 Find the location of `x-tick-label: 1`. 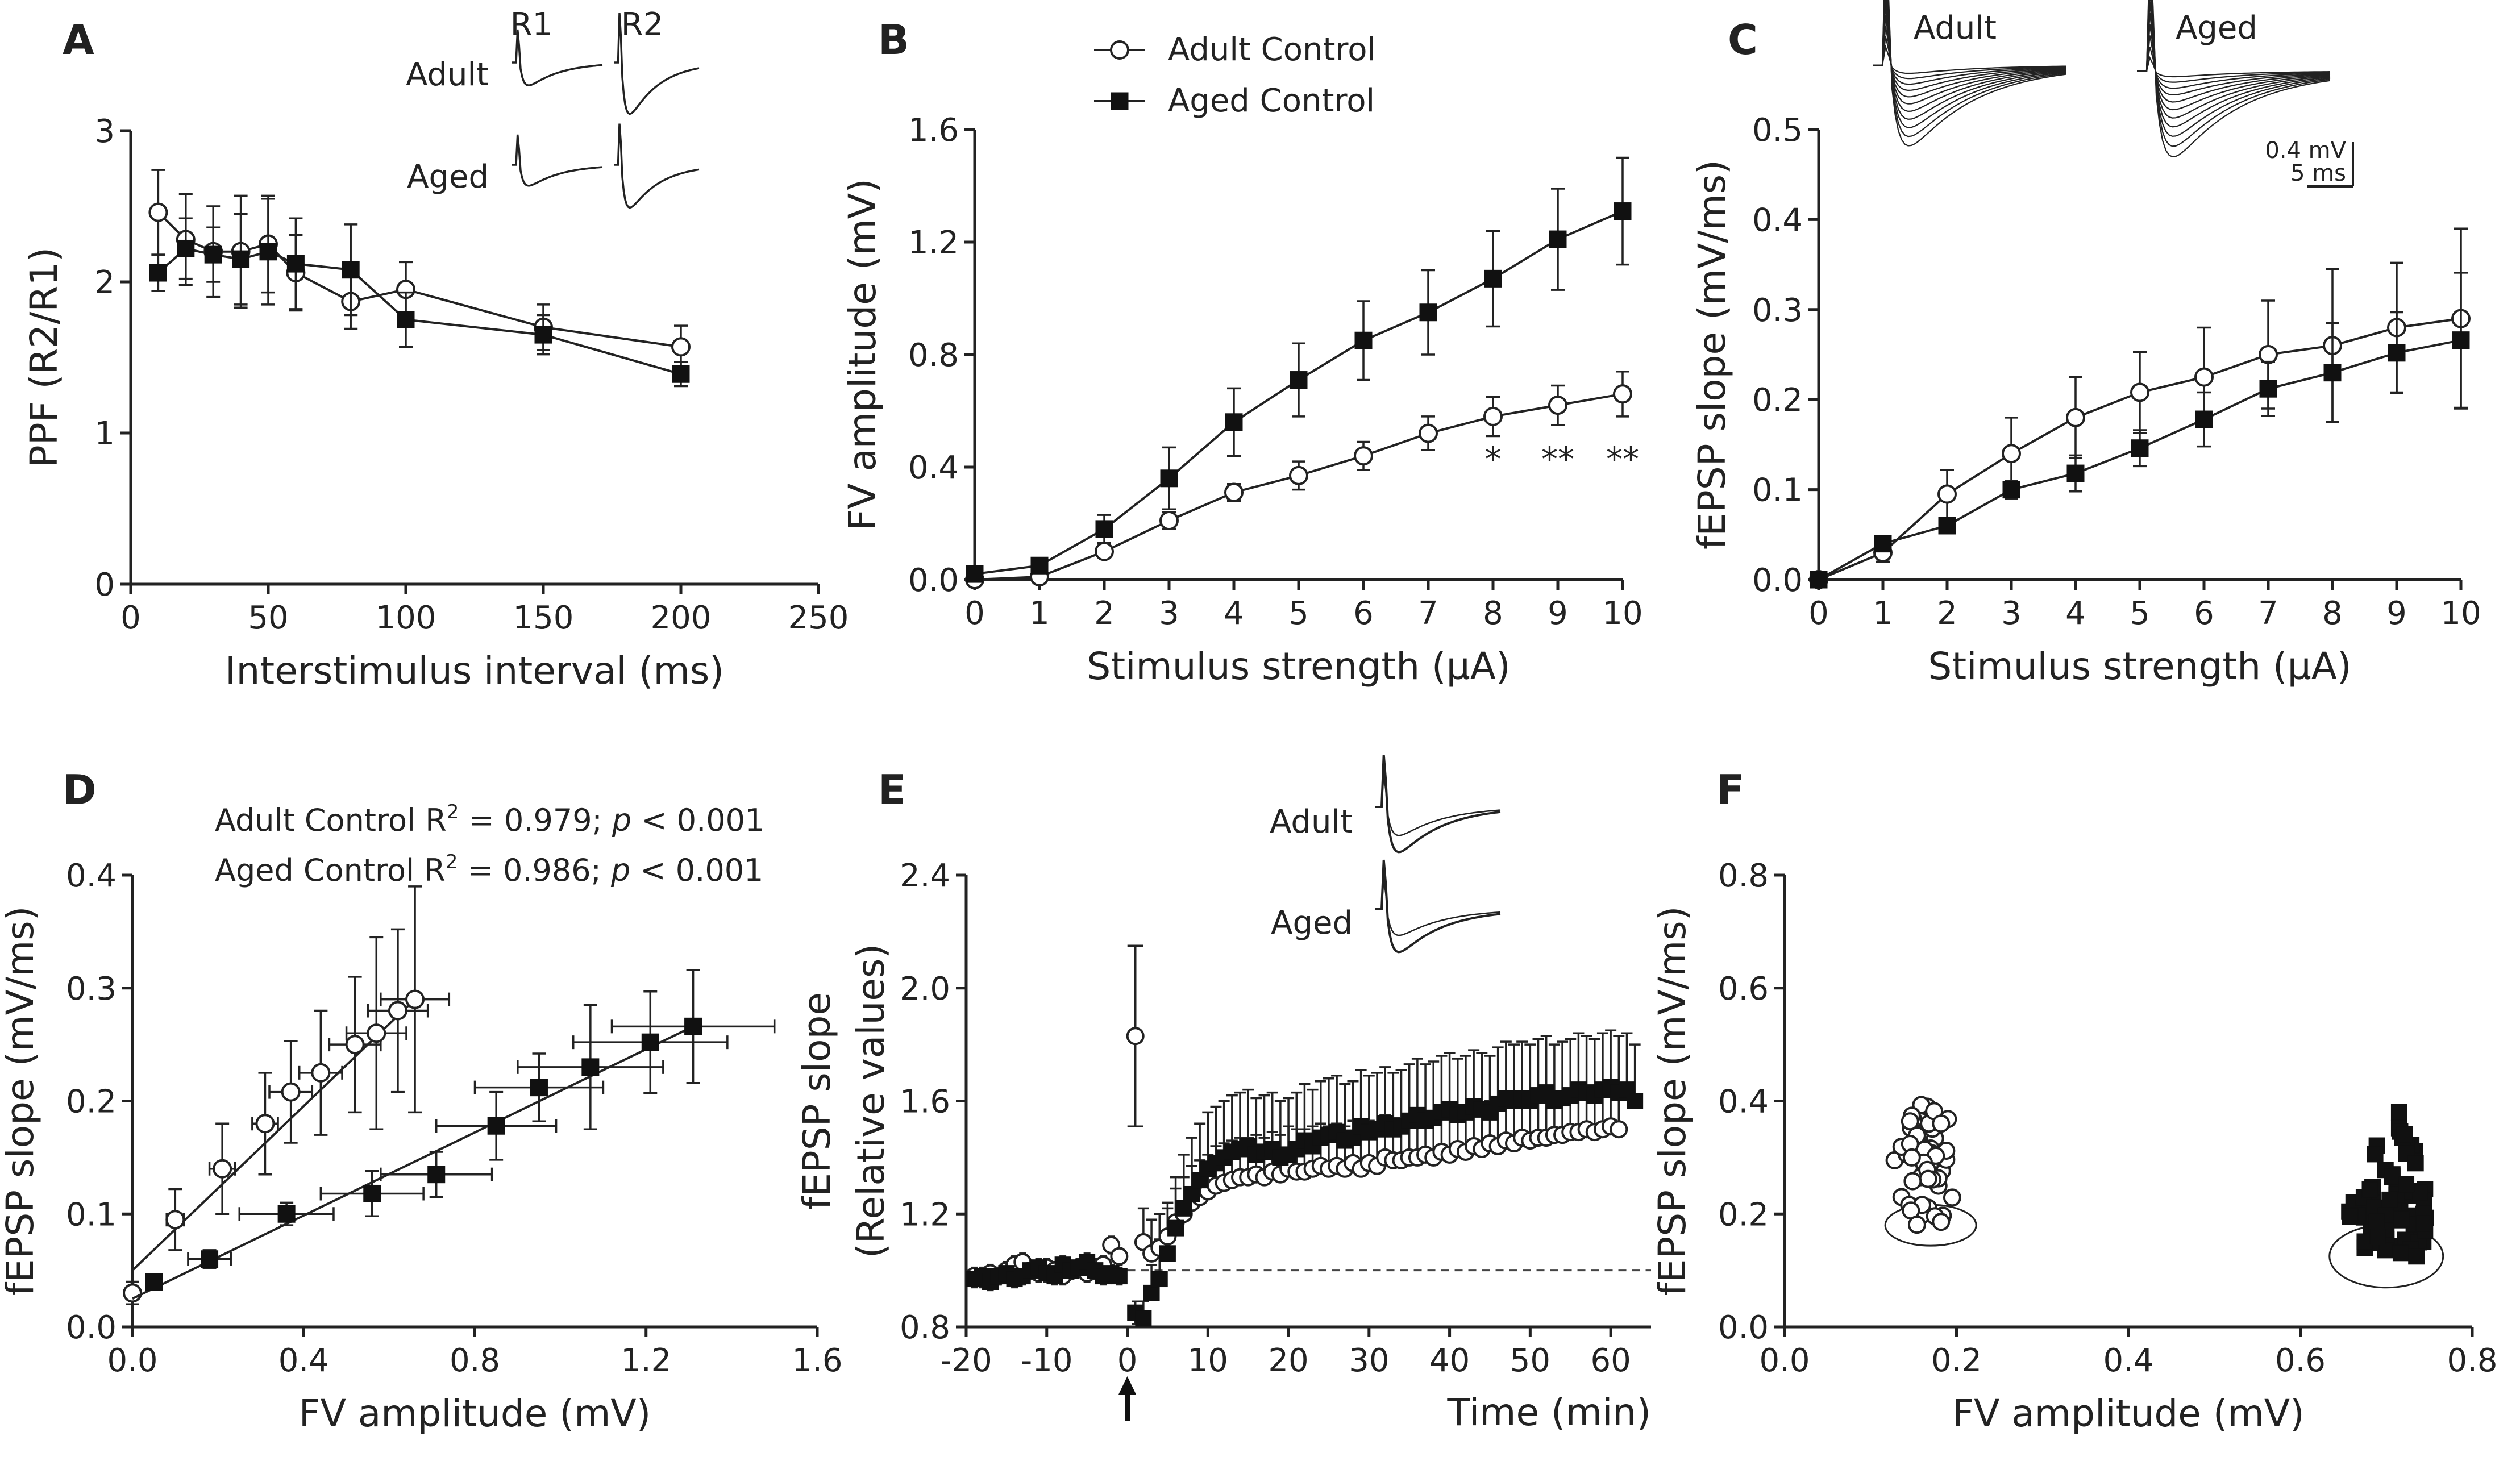

x-tick-label: 1 is located at coordinates (1039, 613).